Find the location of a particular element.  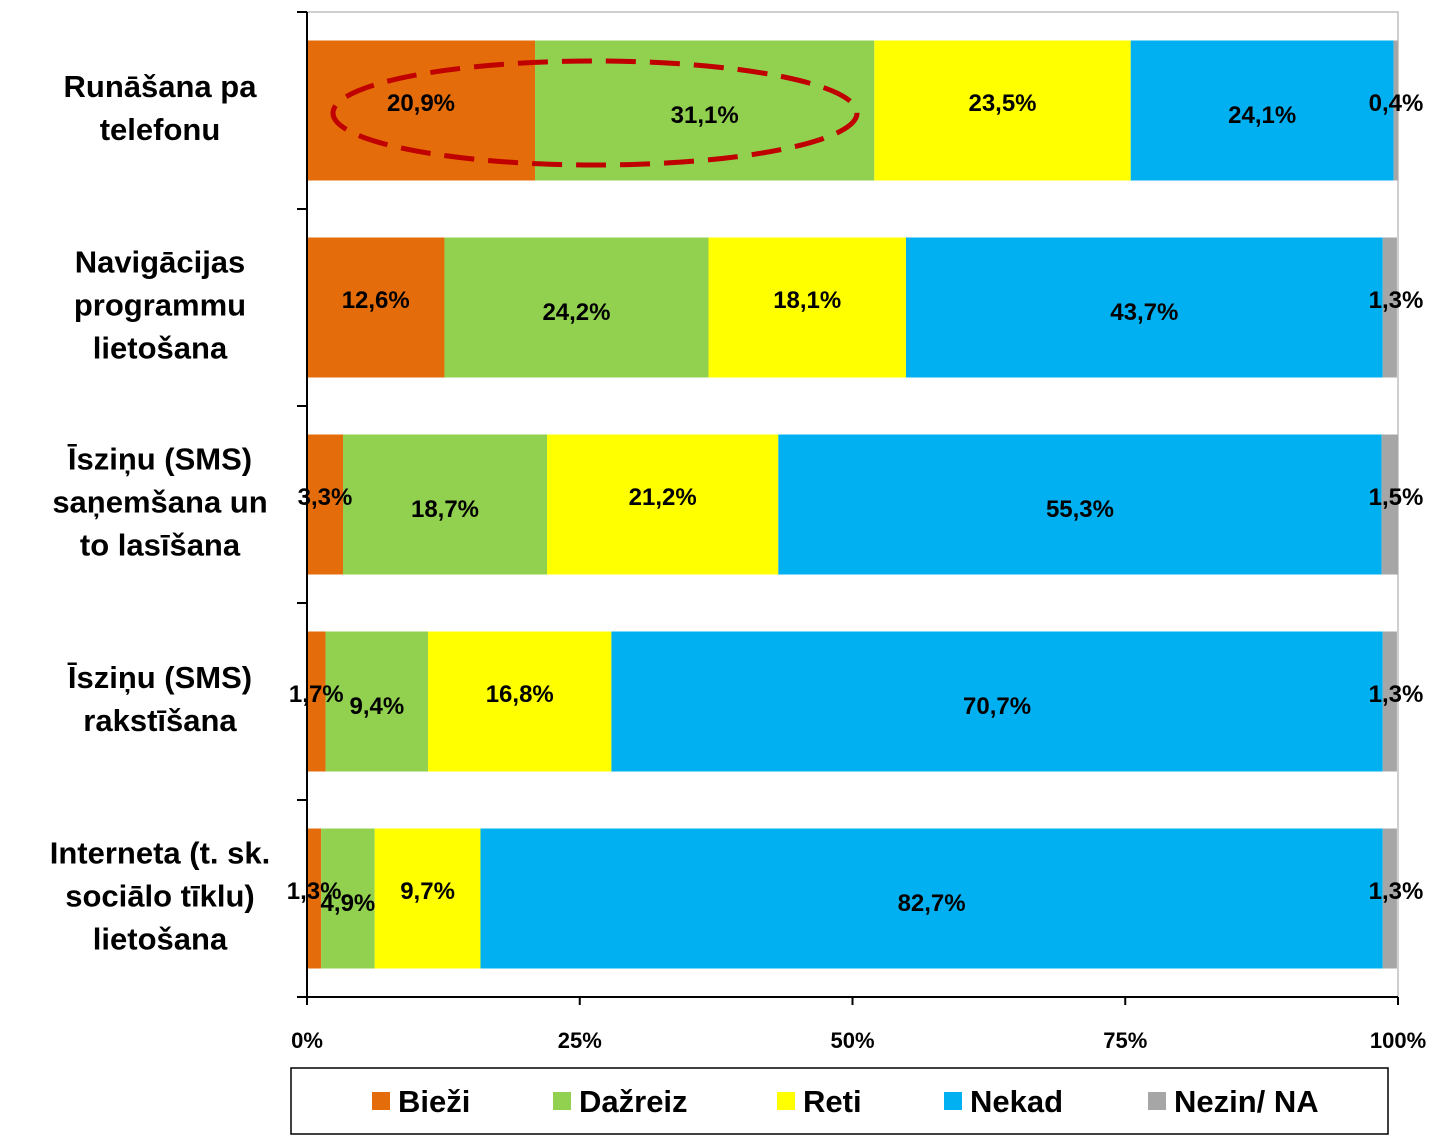

data-label: 18,7% is located at coordinates (445, 509).